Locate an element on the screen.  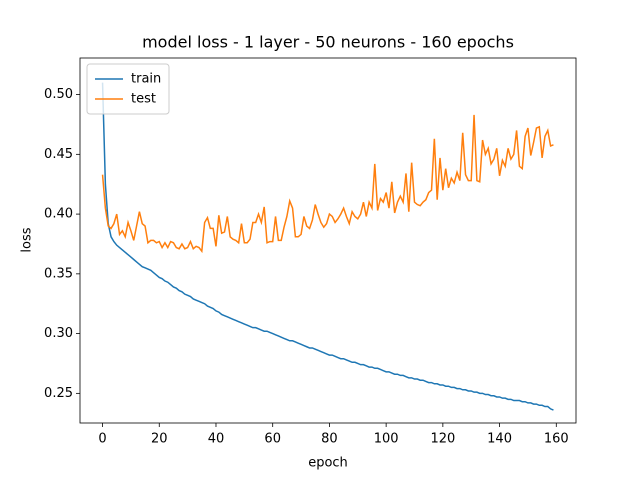
y-tick-label: 0.50 is located at coordinates (58, 94).